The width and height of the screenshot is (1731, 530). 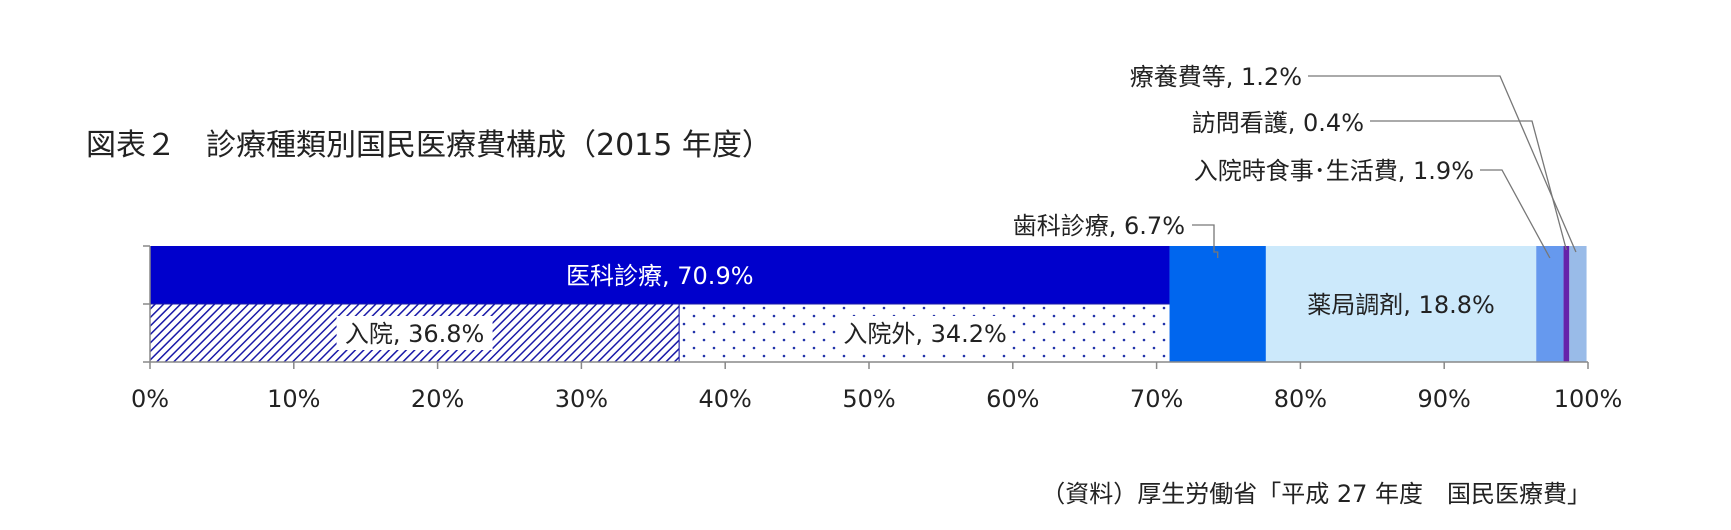 What do you see at coordinates (293, 399) in the screenshot?
I see `x-tick-label-1: 10%` at bounding box center [293, 399].